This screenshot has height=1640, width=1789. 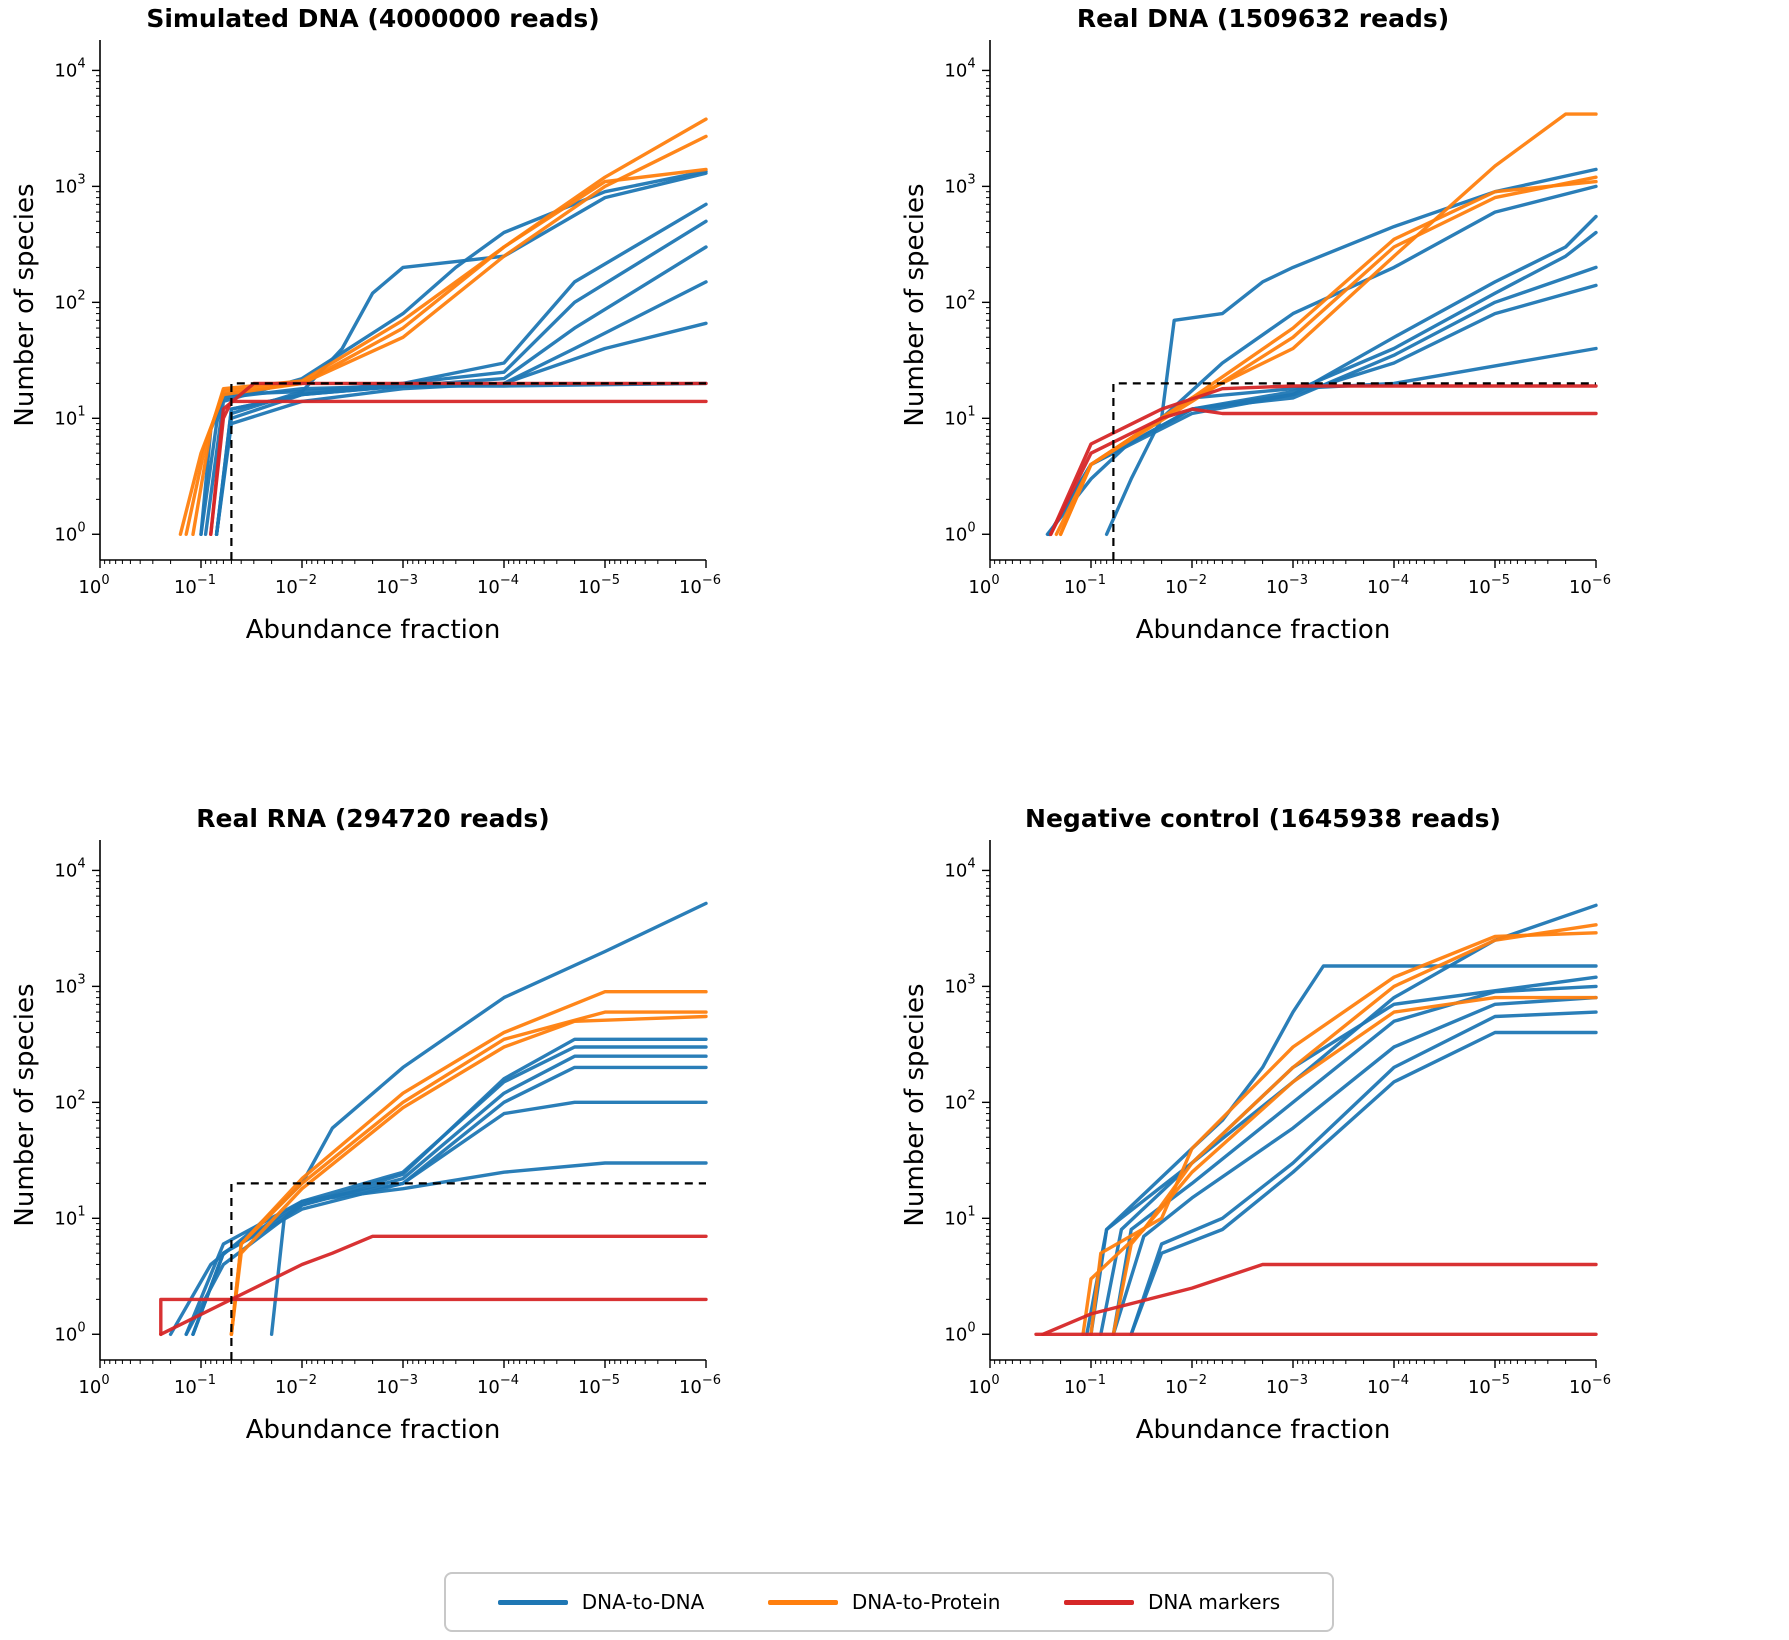 I want to click on legend-swatch-dna-to-protein, so click(x=802, y=1602).